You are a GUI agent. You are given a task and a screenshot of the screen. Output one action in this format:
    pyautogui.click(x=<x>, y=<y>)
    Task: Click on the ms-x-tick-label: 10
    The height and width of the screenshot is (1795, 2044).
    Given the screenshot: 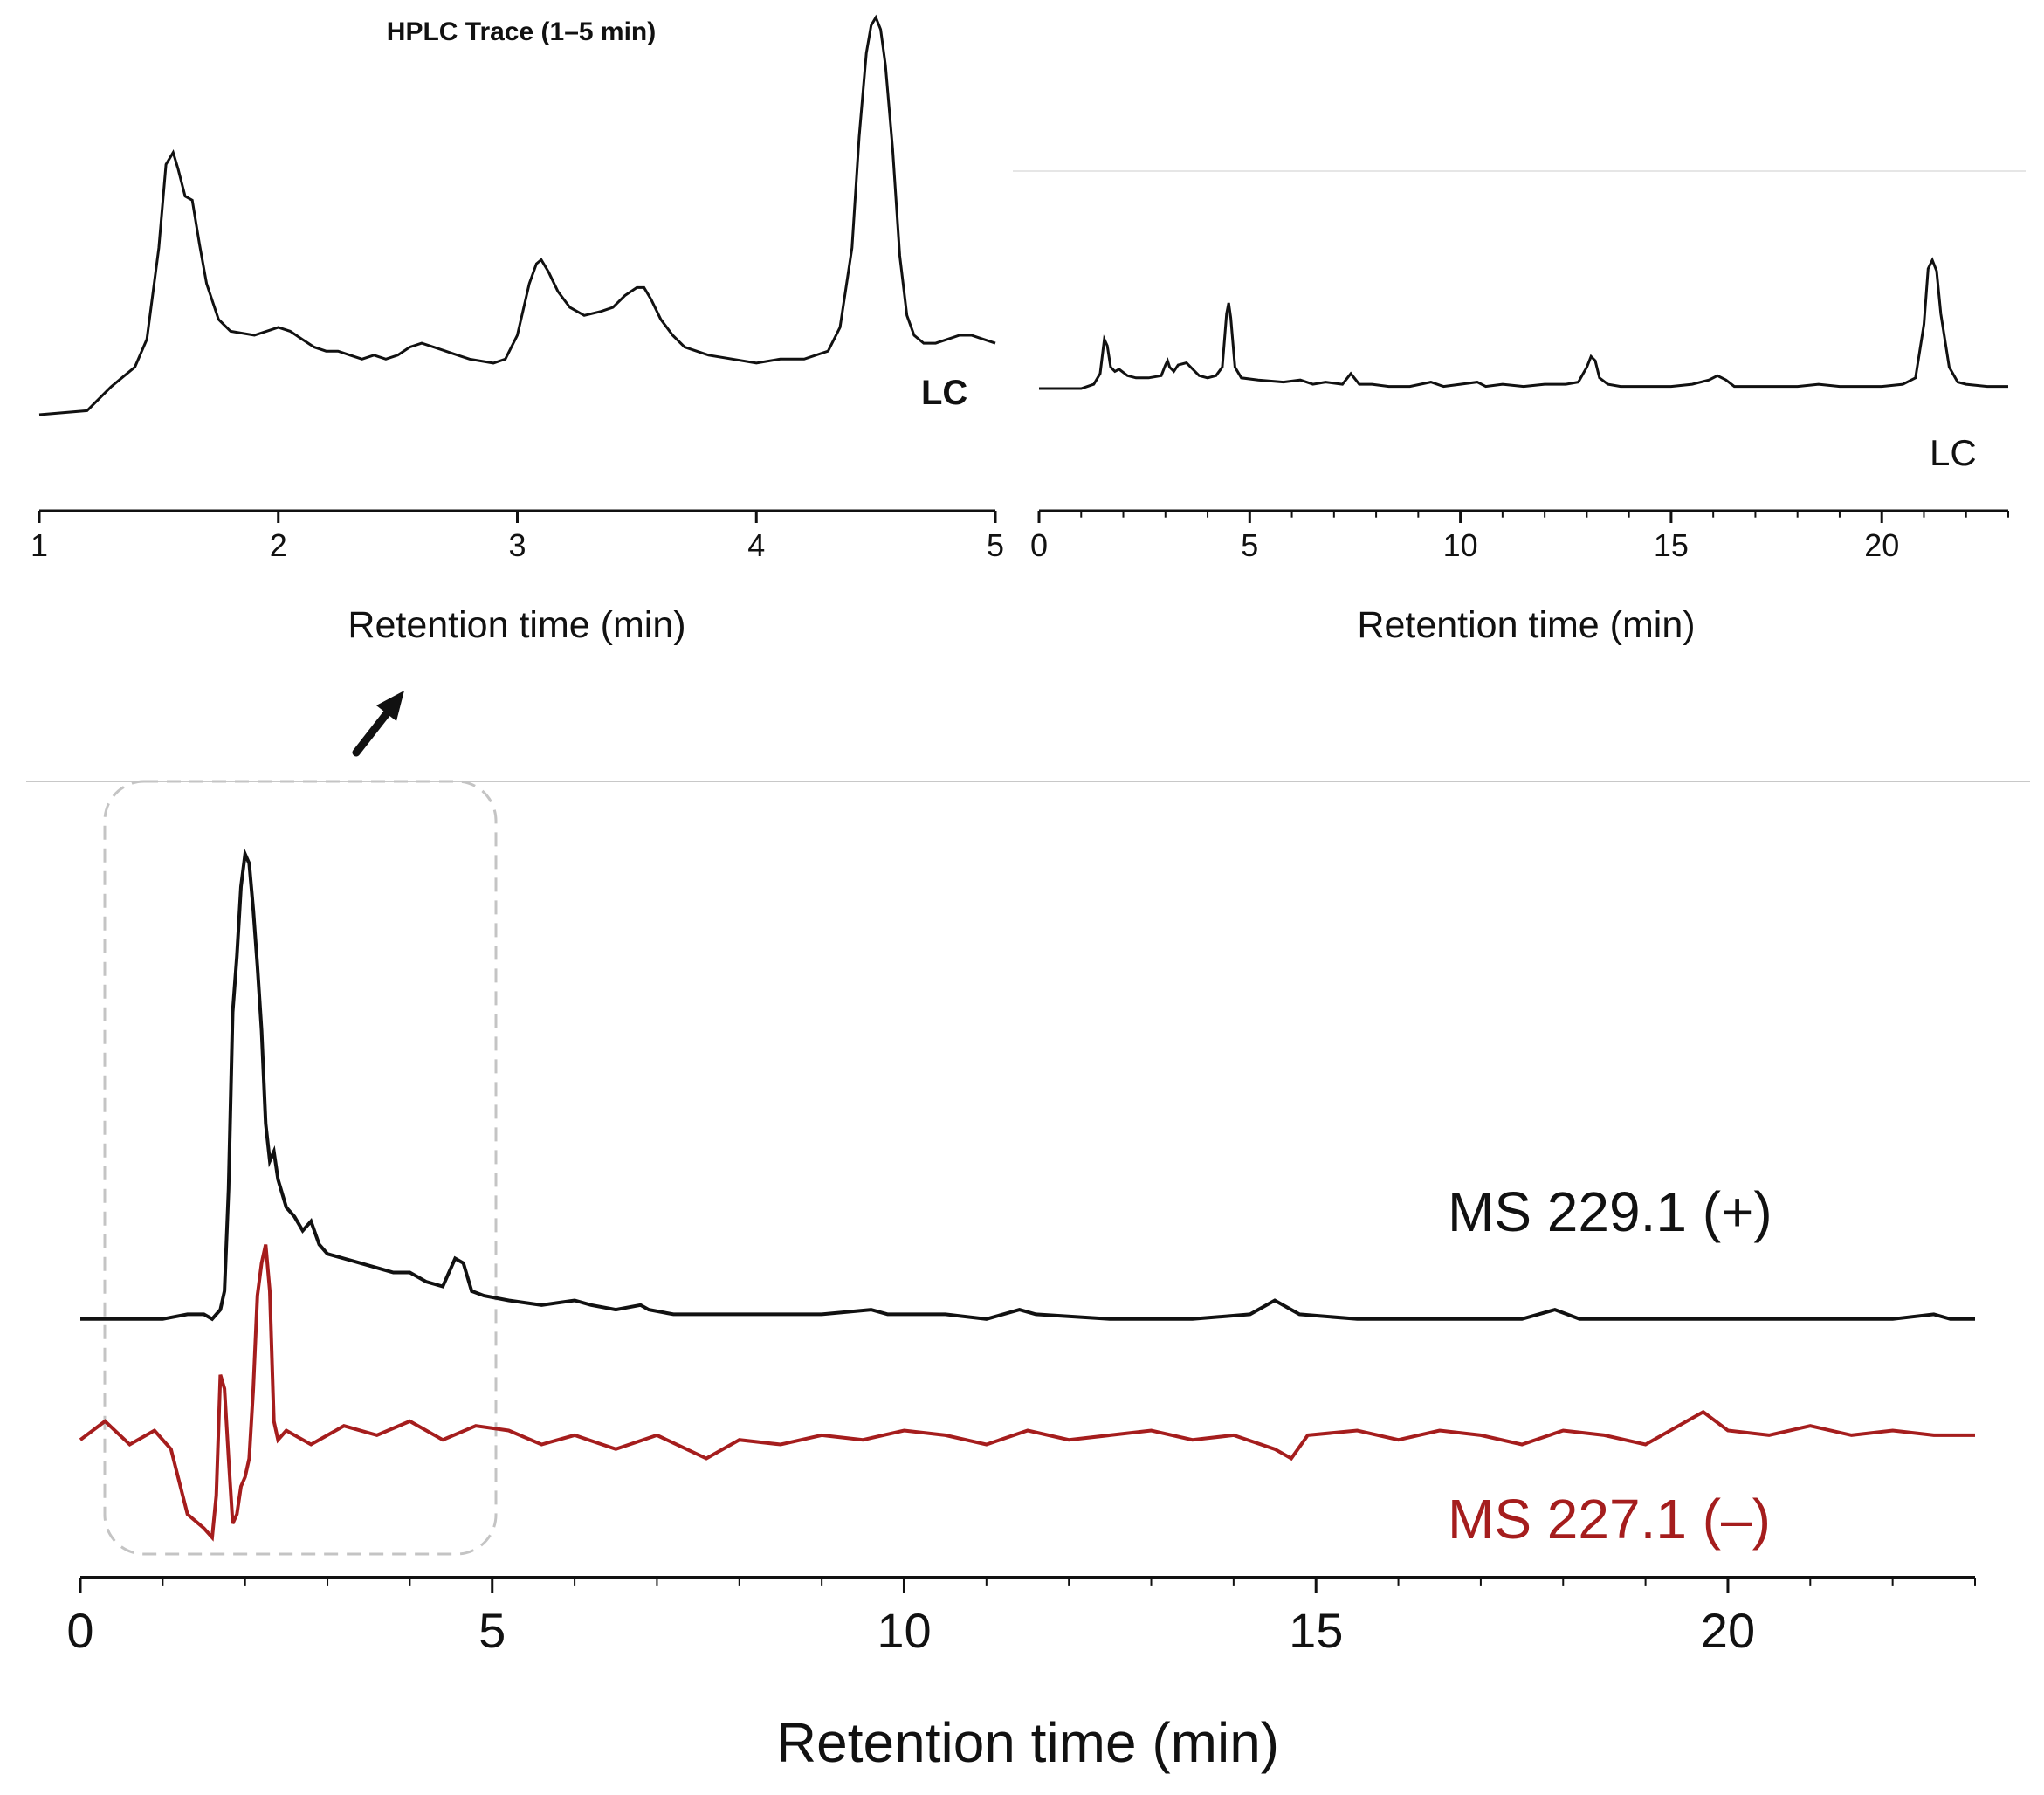 What is the action you would take?
    pyautogui.click(x=904, y=1630)
    